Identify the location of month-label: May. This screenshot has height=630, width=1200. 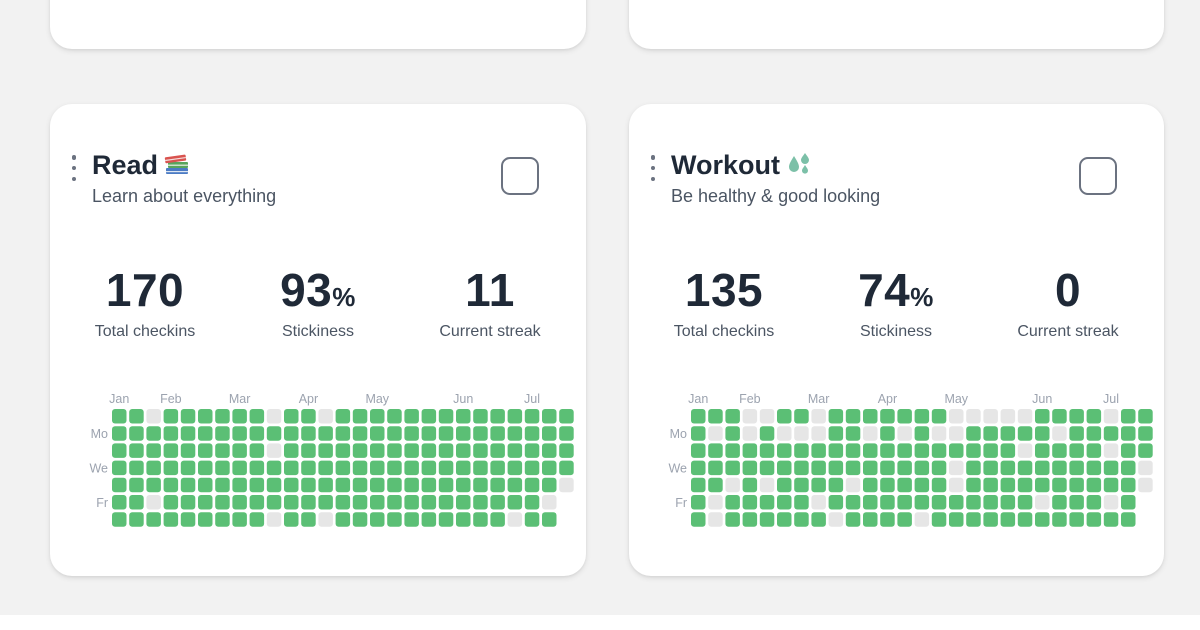
(956, 399).